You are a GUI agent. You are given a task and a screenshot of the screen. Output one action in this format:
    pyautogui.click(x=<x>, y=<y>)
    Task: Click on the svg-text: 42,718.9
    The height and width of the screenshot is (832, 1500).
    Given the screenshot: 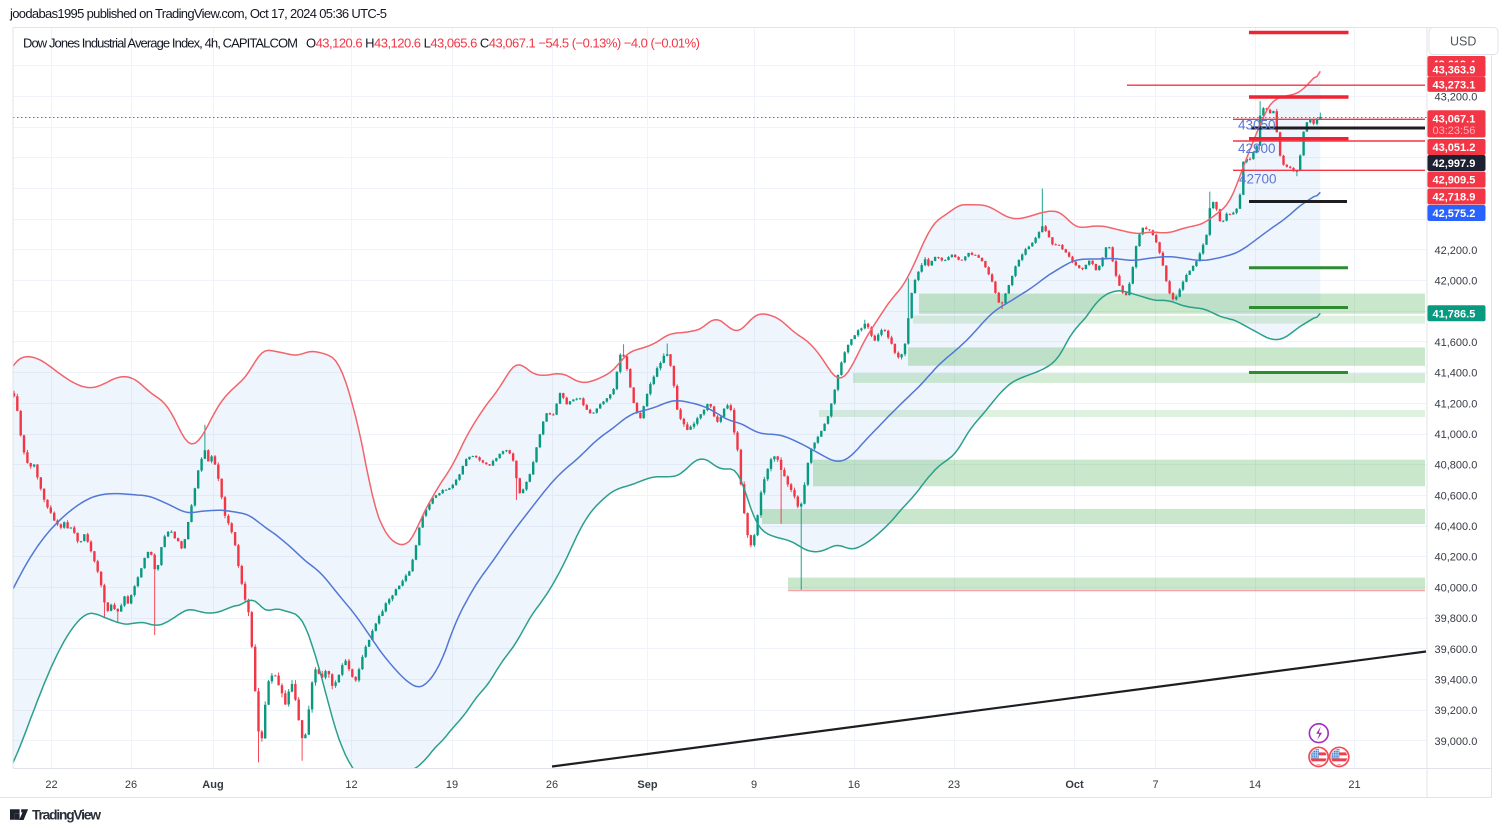 What is the action you would take?
    pyautogui.click(x=1454, y=198)
    